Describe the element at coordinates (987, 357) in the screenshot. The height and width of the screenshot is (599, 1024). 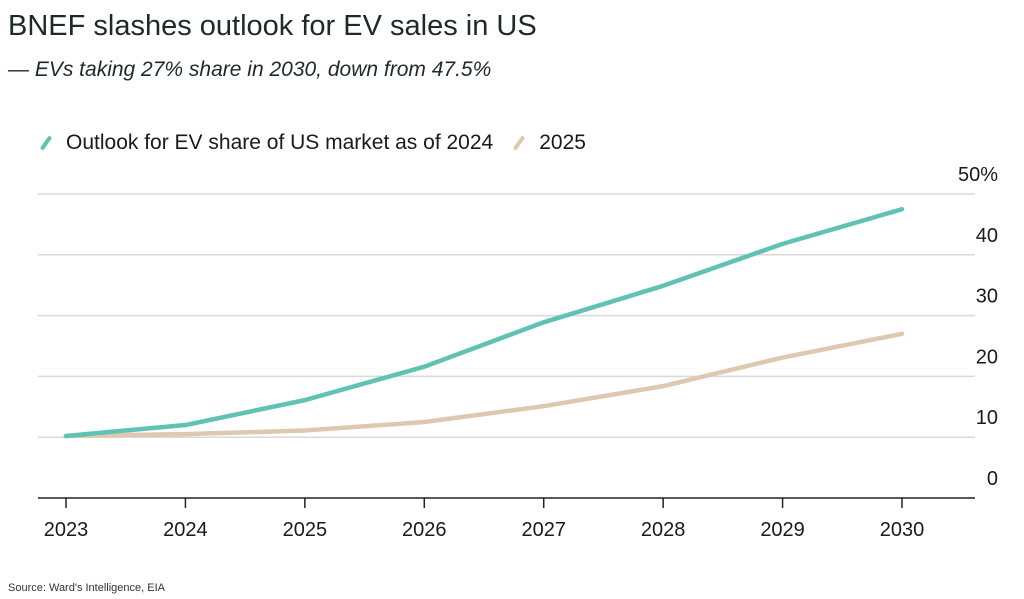
I see `y-tick-label: 20` at that location.